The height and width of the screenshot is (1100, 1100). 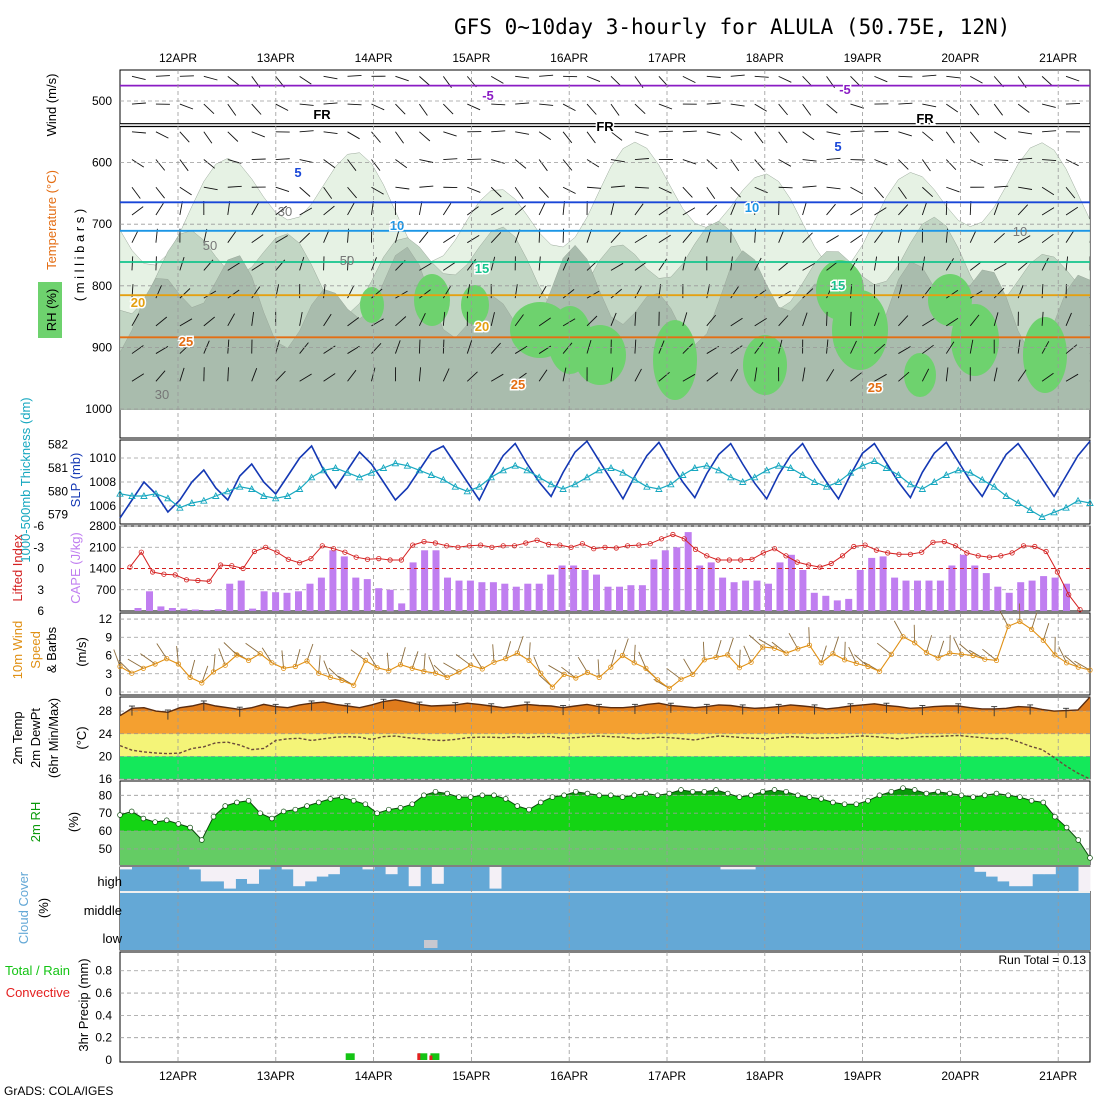 I want to click on rh2m-band, so click(x=605, y=848).